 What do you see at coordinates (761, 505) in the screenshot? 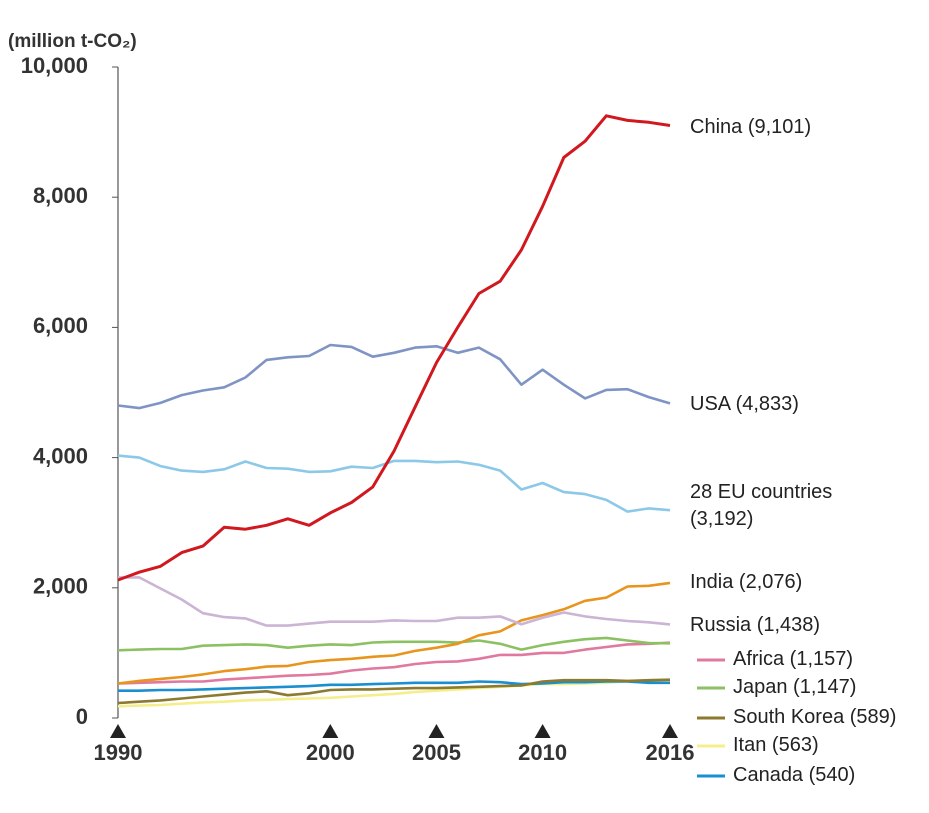
I see `series-label: 28 EU countries (3,192)` at bounding box center [761, 505].